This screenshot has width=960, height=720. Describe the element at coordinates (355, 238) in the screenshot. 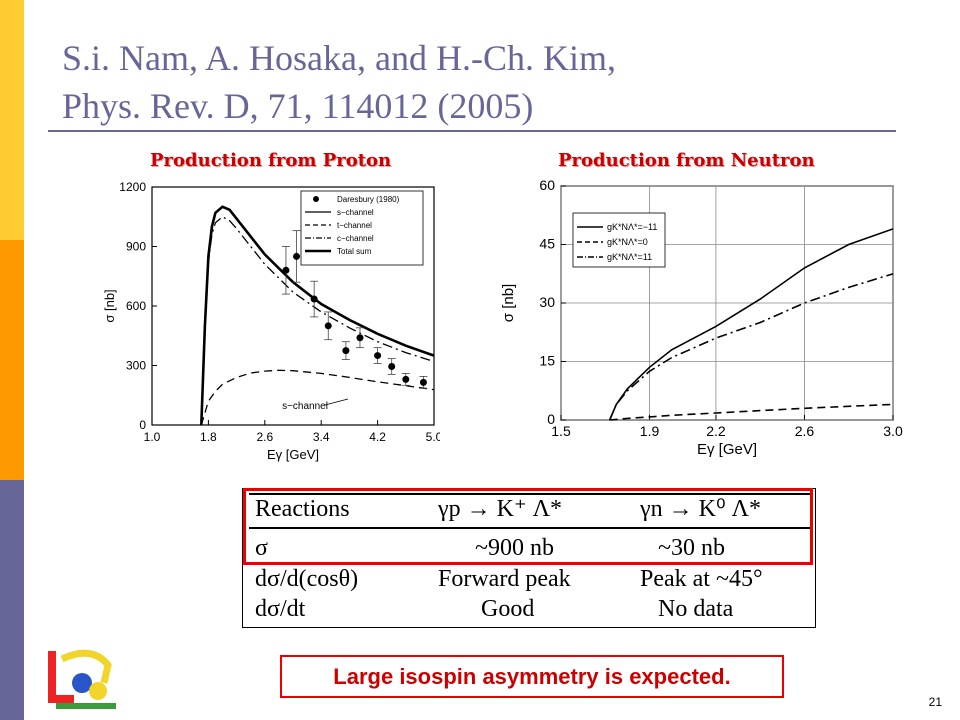

I see `legend-label: c−channel` at that location.